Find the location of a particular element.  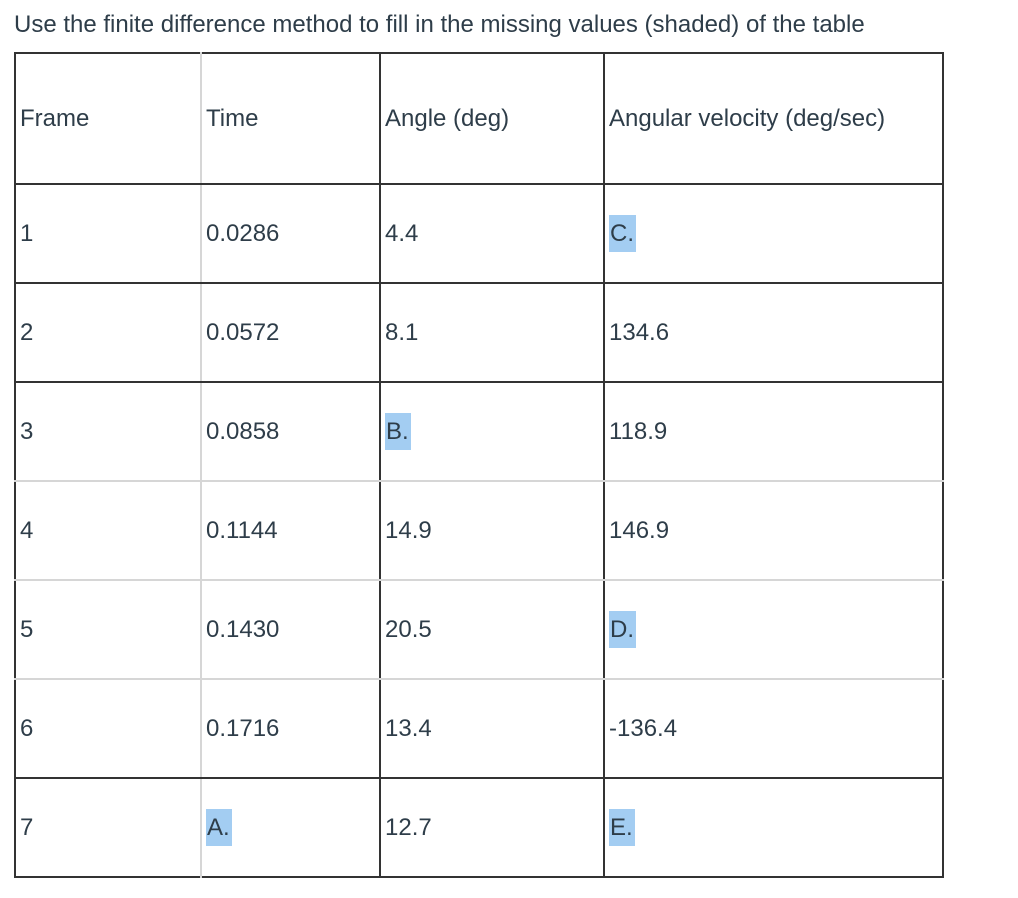

col-header-angular-velocity: Angular velocity (deg/sec) is located at coordinates (773, 119).